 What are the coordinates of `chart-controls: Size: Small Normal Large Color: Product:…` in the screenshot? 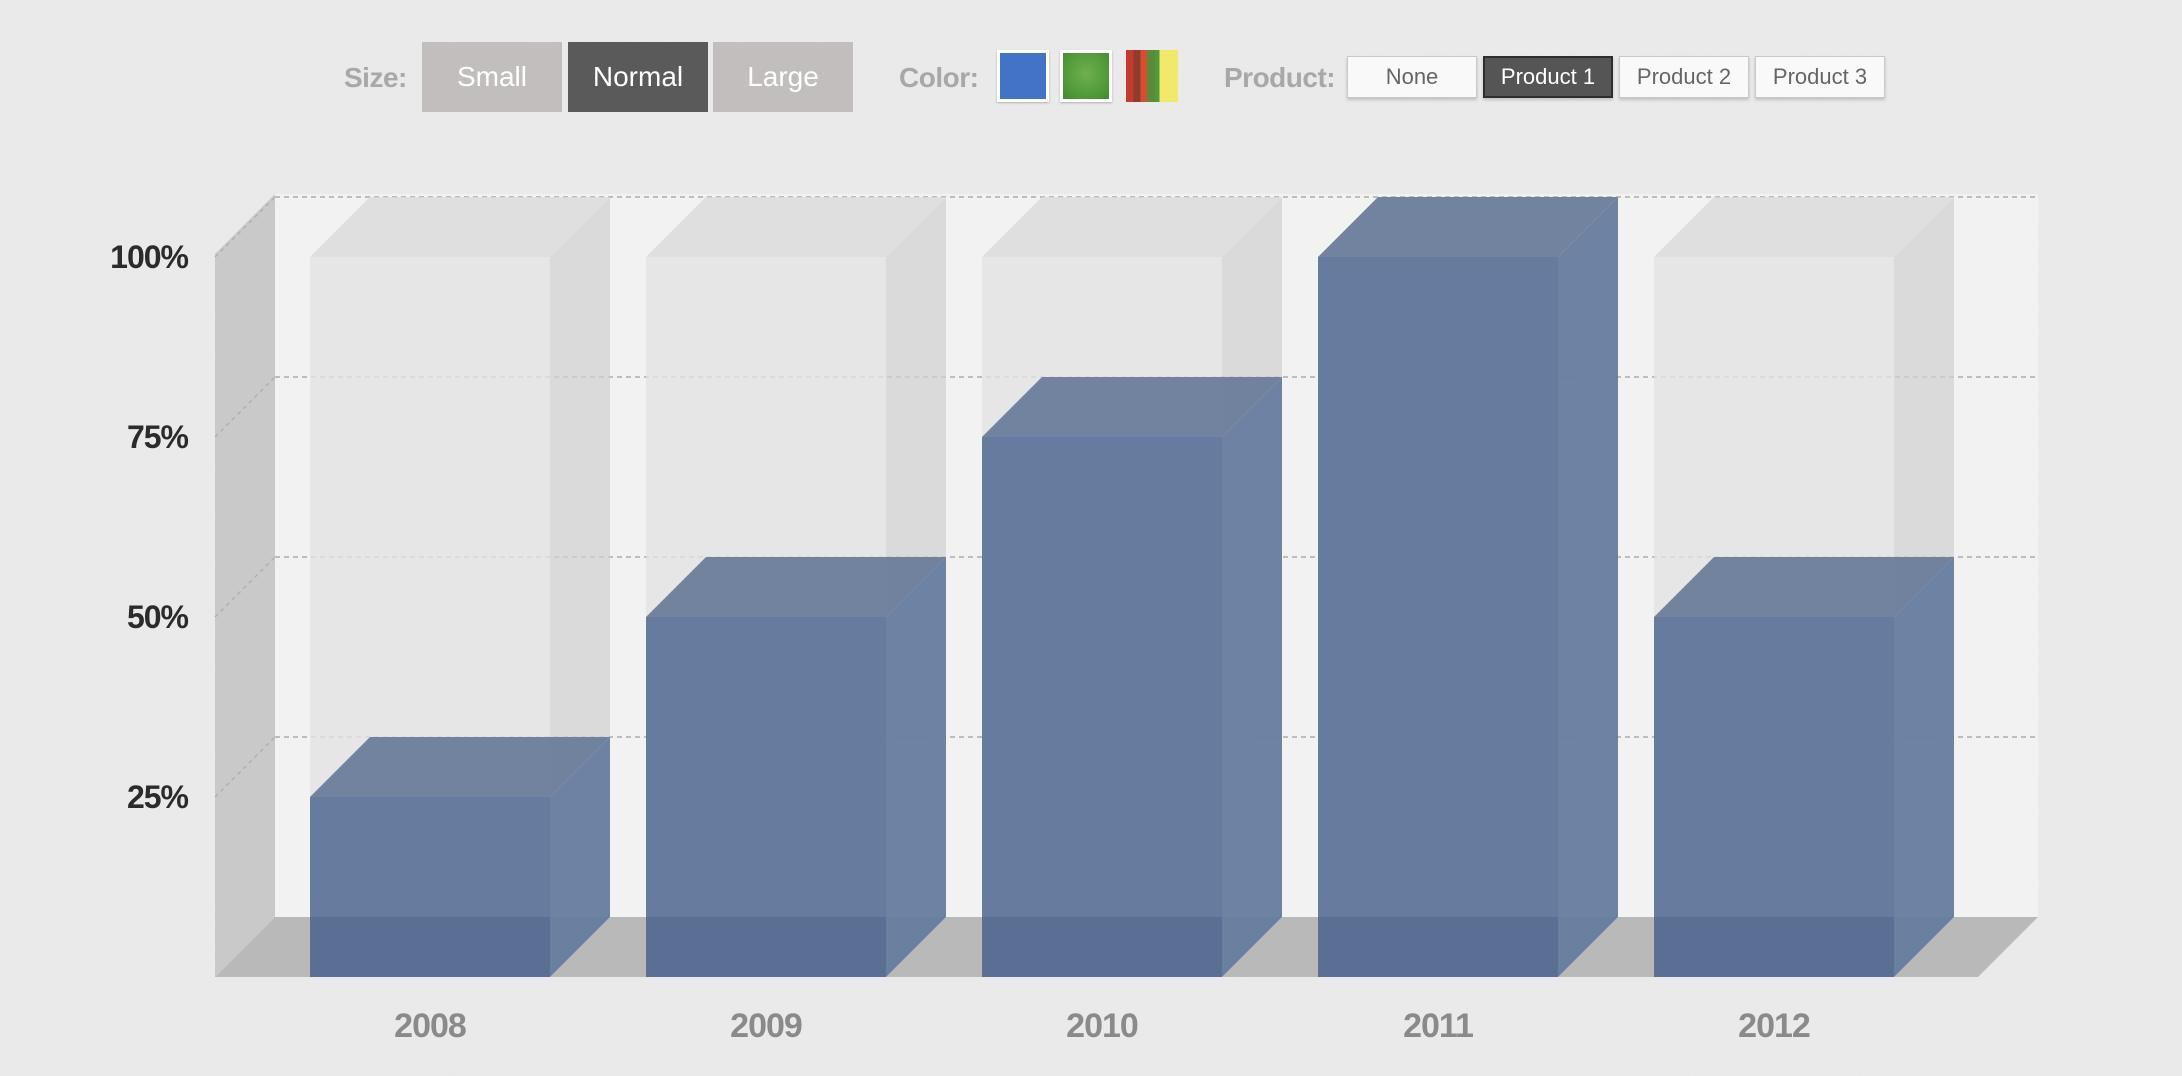 It's located at (1091, 80).